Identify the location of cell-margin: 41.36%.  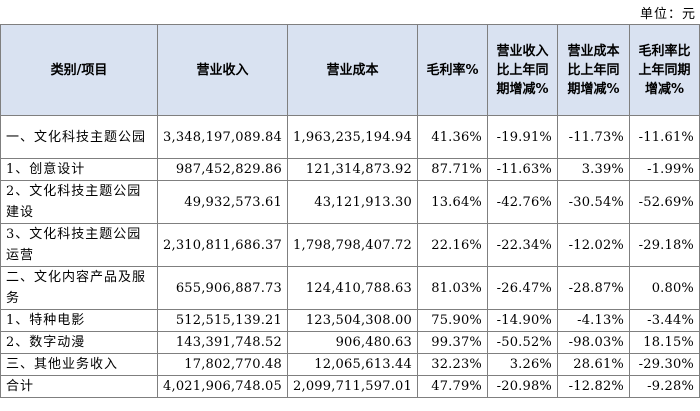
(452, 137).